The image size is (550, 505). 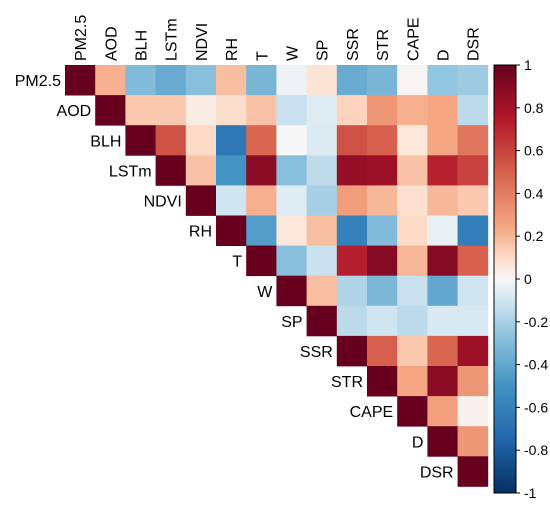 What do you see at coordinates (291, 110) in the screenshot?
I see `cell-aod-w` at bounding box center [291, 110].